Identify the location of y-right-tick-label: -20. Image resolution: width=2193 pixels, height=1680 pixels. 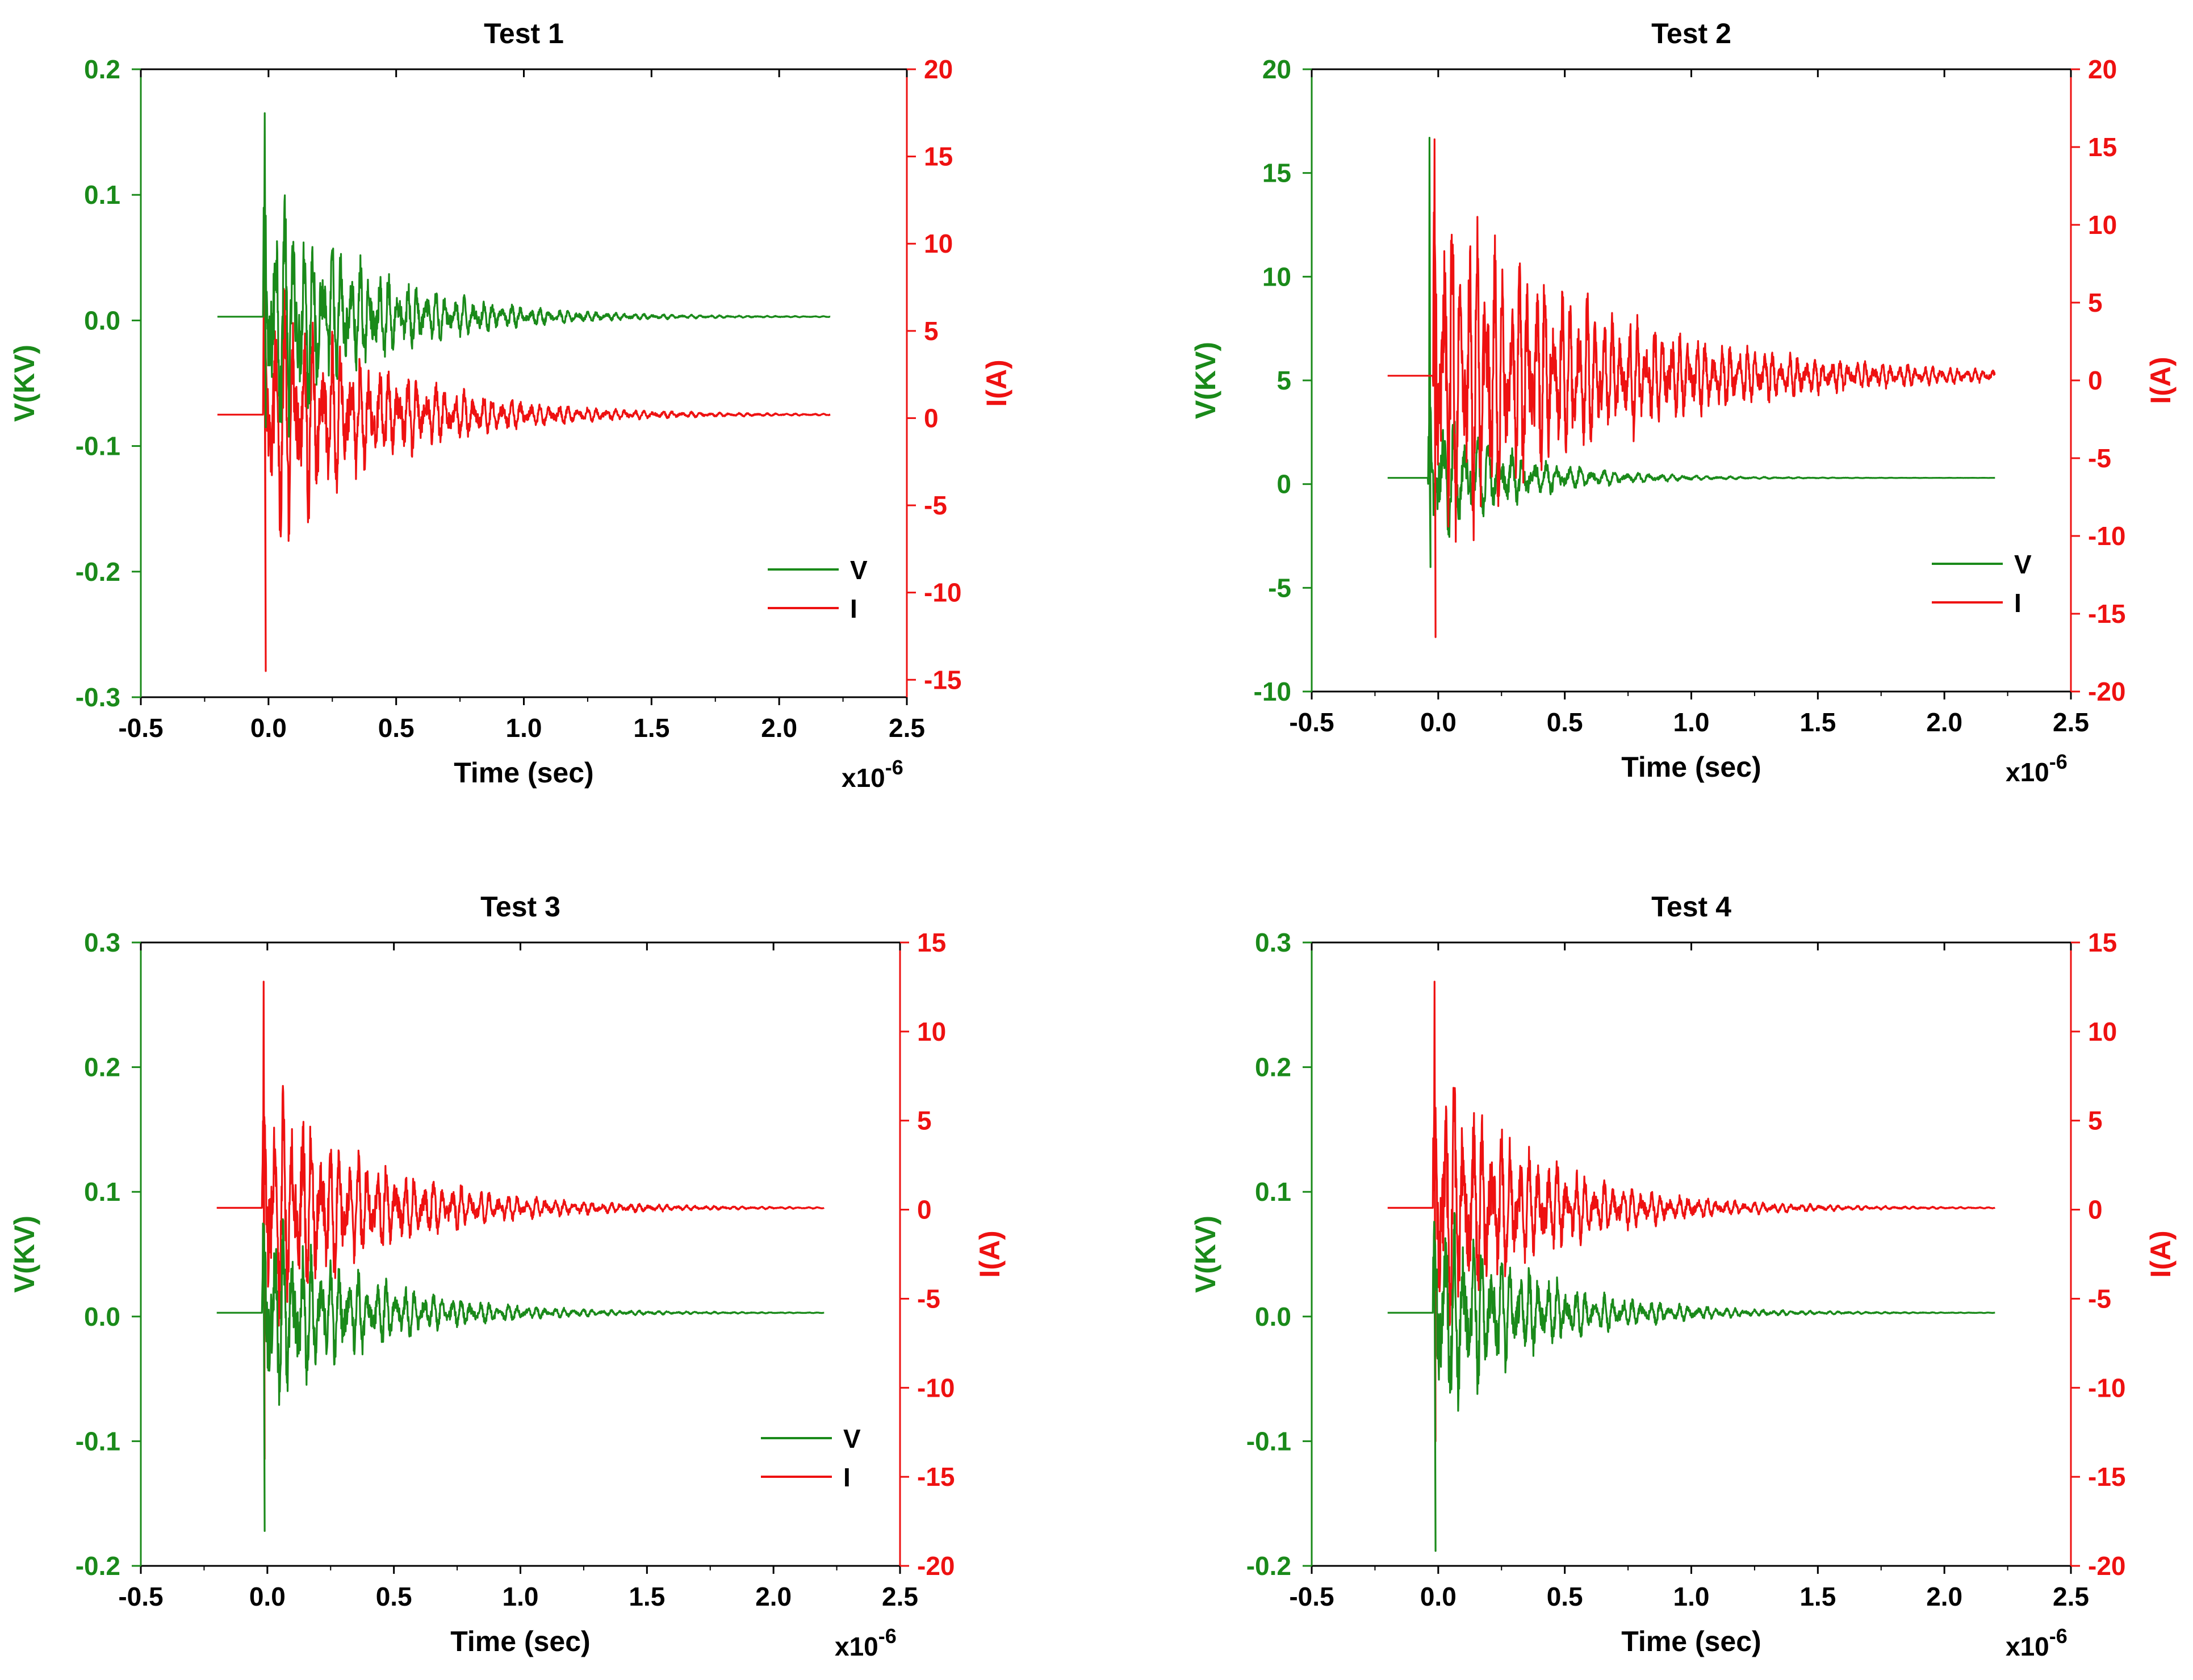
(936, 1566).